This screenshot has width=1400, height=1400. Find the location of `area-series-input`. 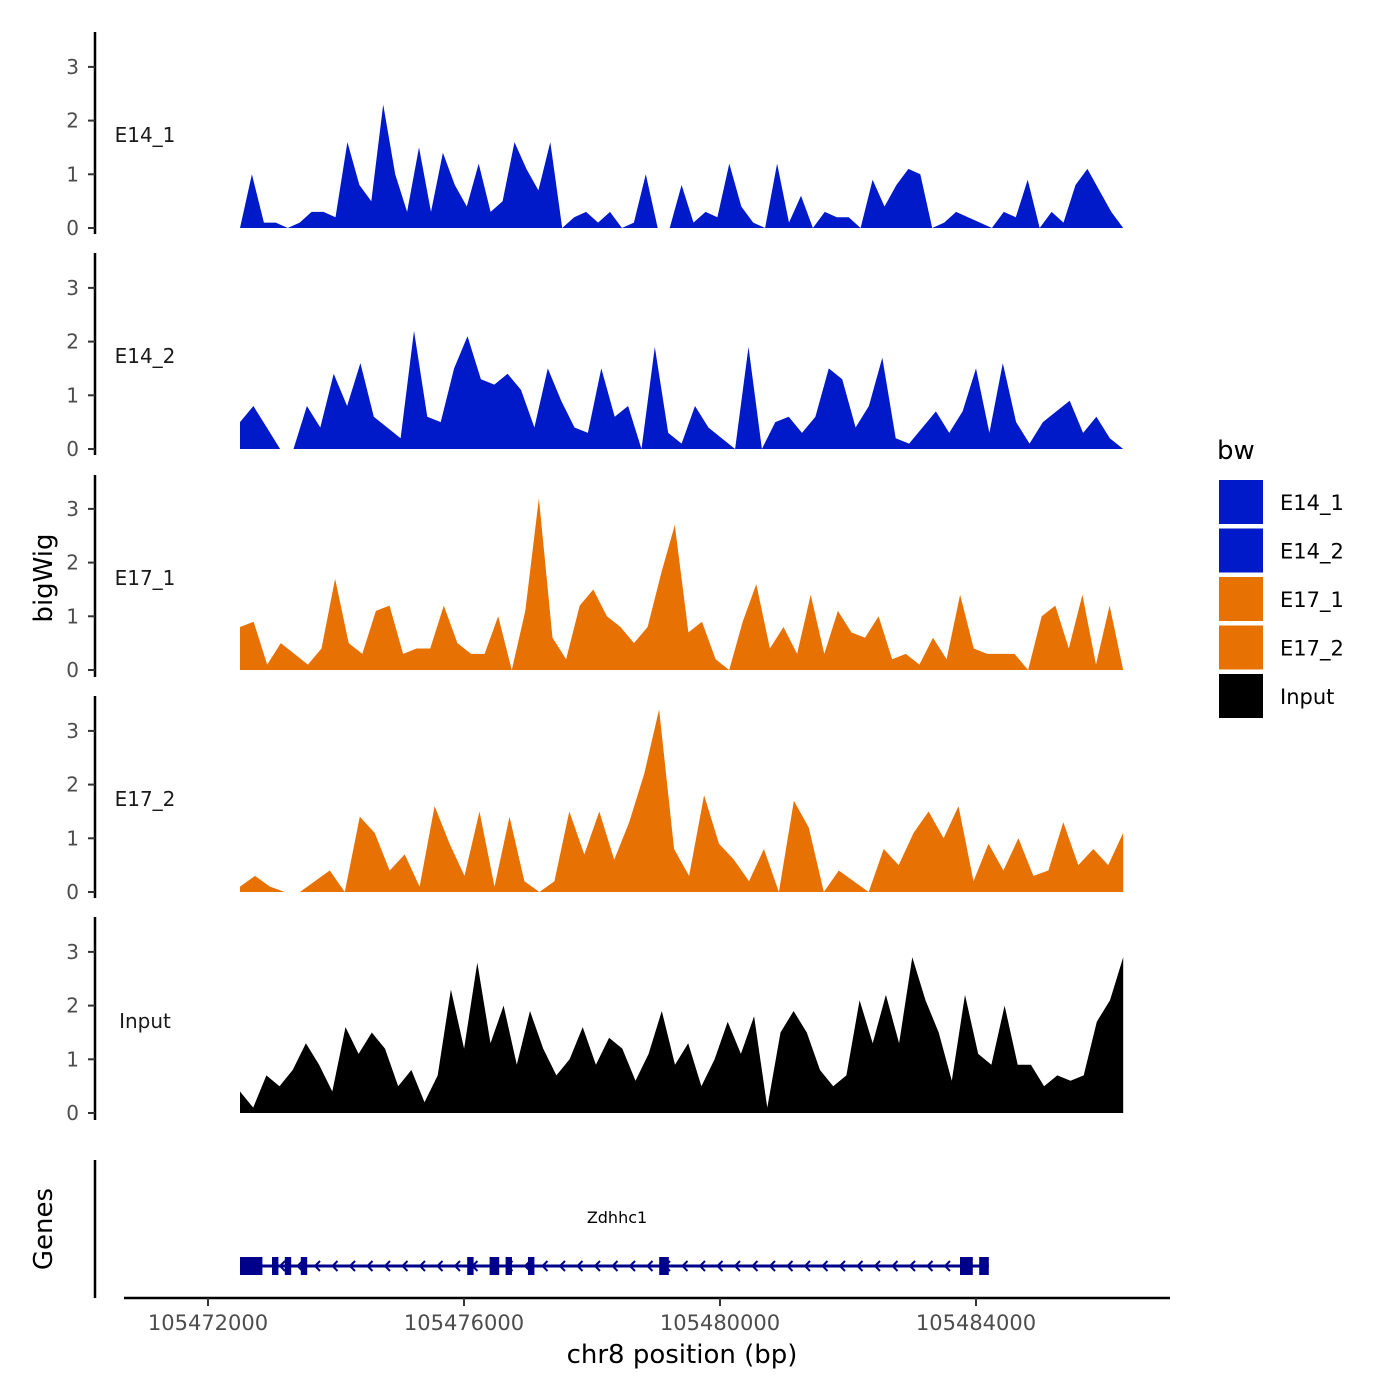

area-series-input is located at coordinates (682, 1035).